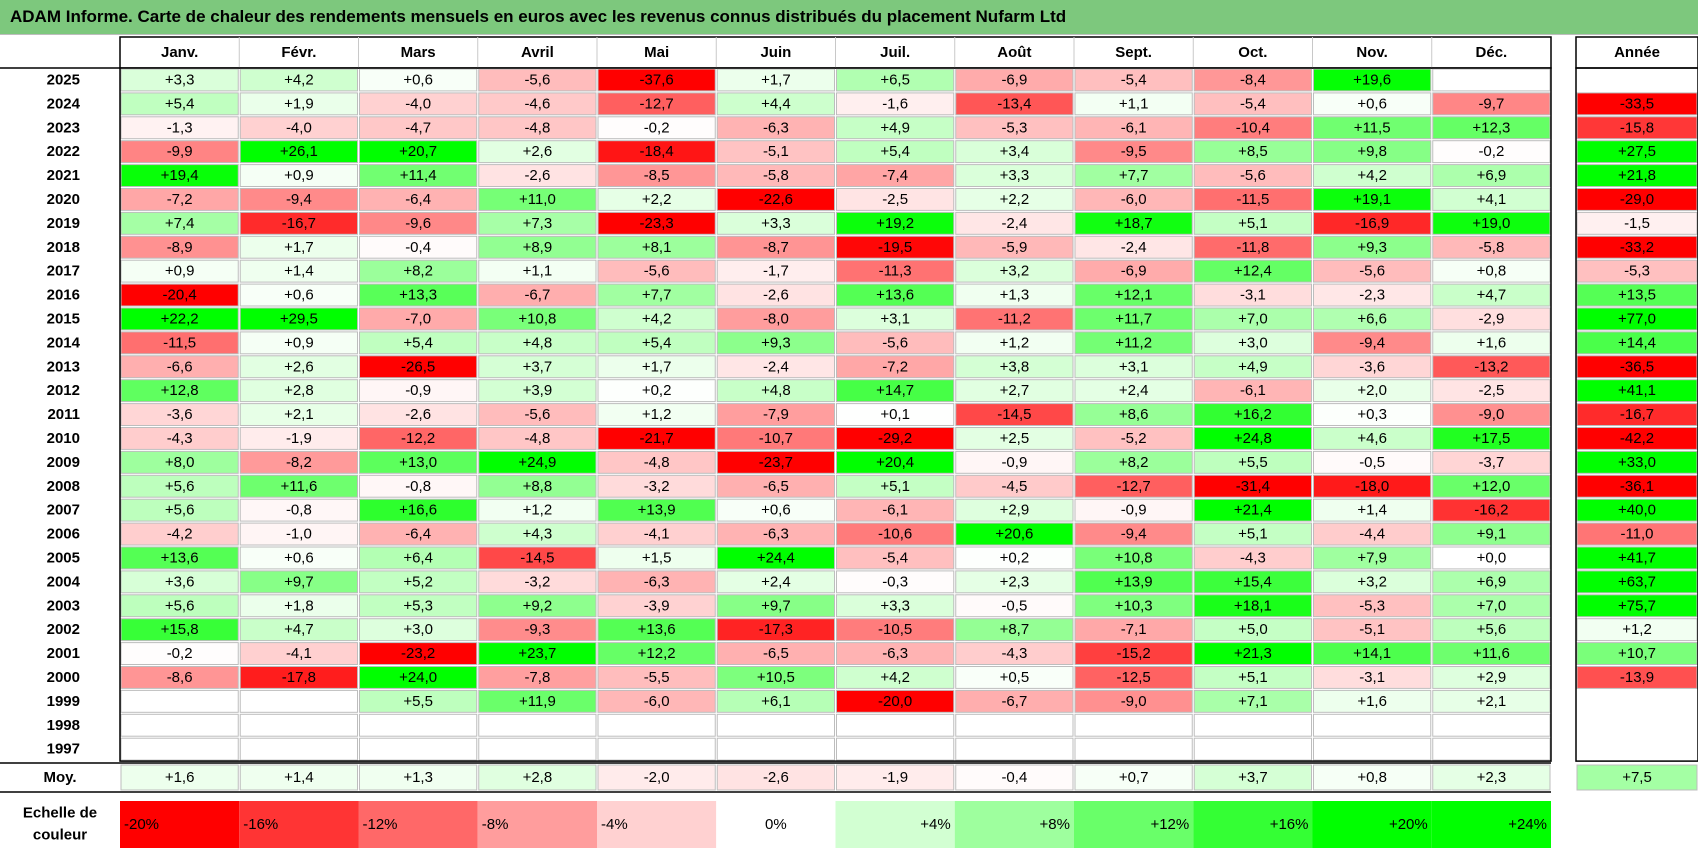  I want to click on cell-value: -5,4, so click(895, 557).